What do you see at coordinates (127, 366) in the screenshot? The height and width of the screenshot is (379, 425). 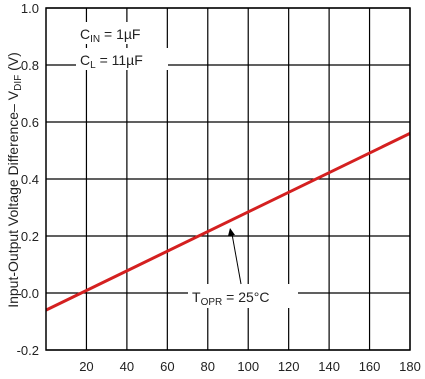 I see `x-tick-label: 40` at bounding box center [127, 366].